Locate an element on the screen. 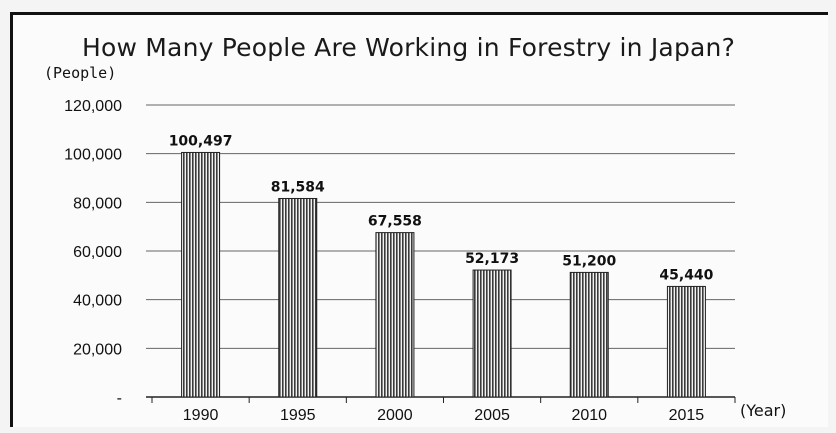  x-tick-label-2000: 2000 is located at coordinates (395, 415).